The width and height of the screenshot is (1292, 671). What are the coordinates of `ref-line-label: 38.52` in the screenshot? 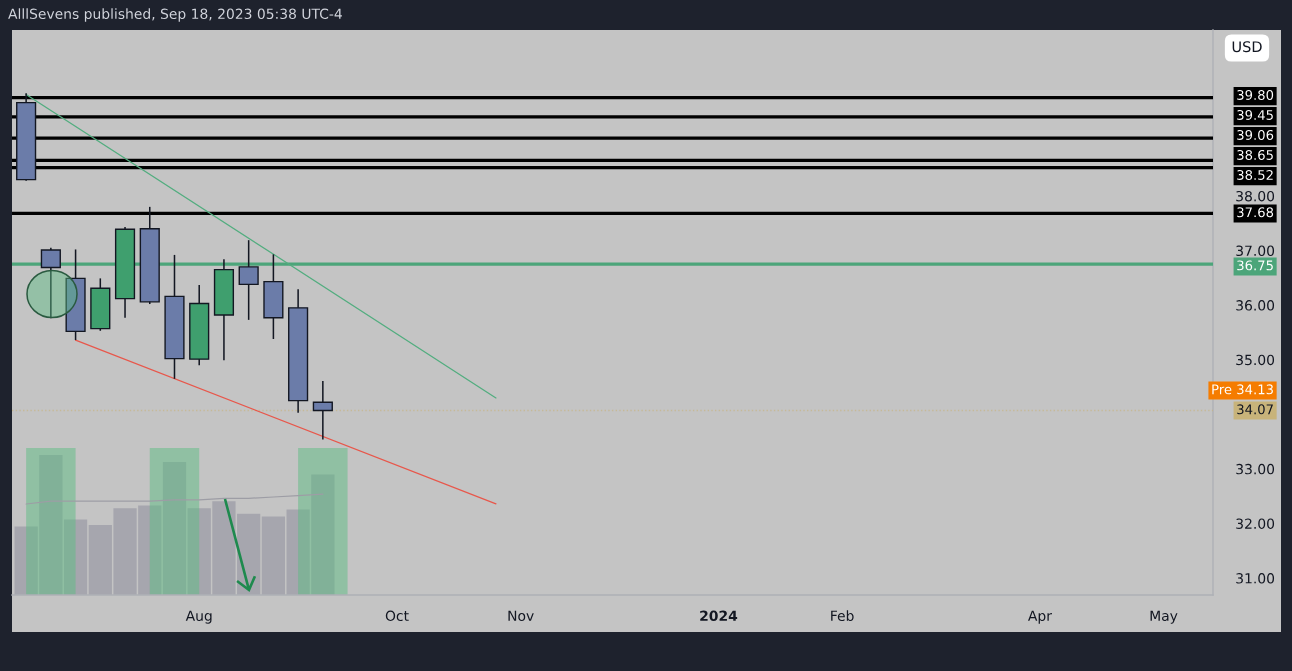 It's located at (1255, 174).